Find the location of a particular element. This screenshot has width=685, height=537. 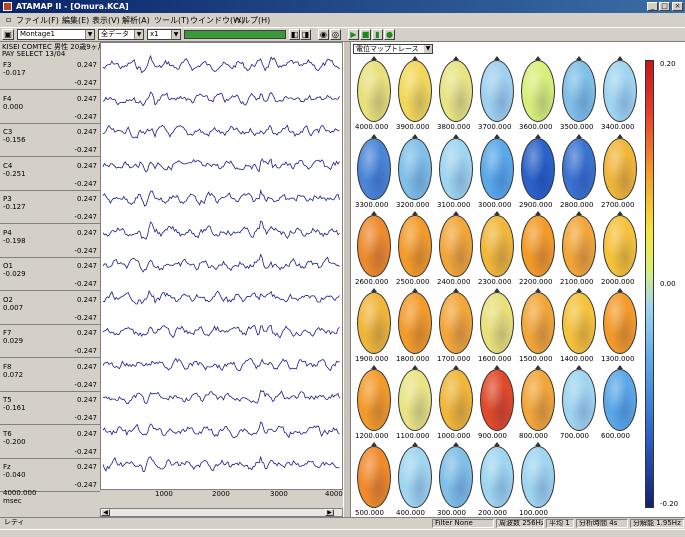

channel-row: C4 -0.251 0.247 -0.247 is located at coordinates (50, 176).